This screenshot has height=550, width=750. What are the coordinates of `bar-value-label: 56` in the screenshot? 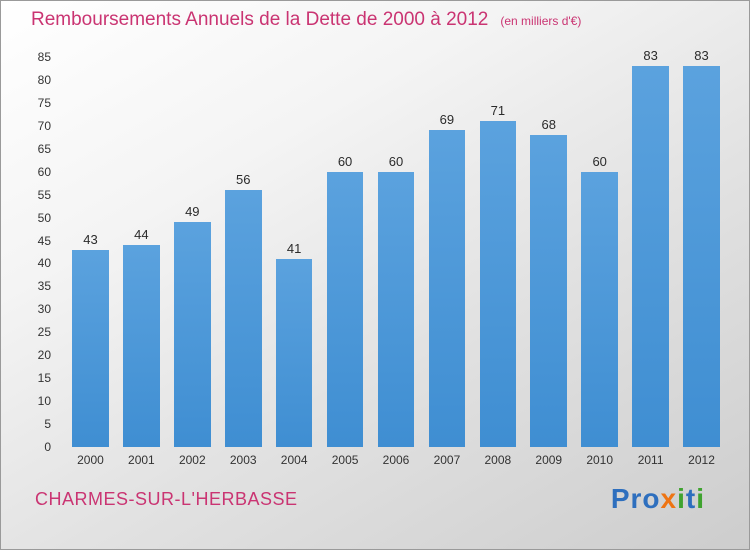 It's located at (243, 179).